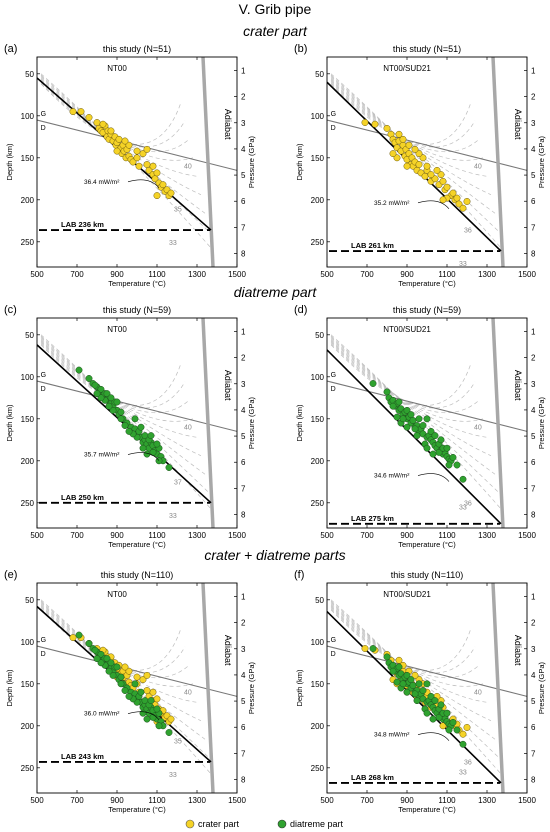 The height and width of the screenshot is (832, 550). What do you see at coordinates (433, 205) in the screenshot?
I see `heat-flow-leader` at bounding box center [433, 205].